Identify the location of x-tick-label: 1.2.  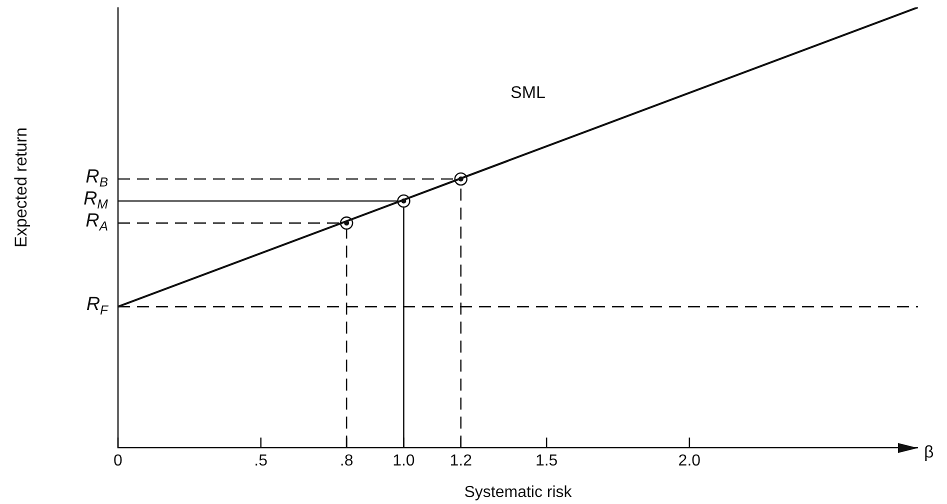
(461, 461).